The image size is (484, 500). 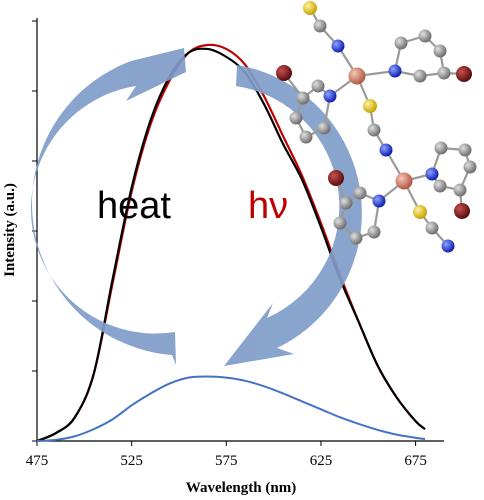 I want to click on x-tick-label: 675, so click(x=415, y=461).